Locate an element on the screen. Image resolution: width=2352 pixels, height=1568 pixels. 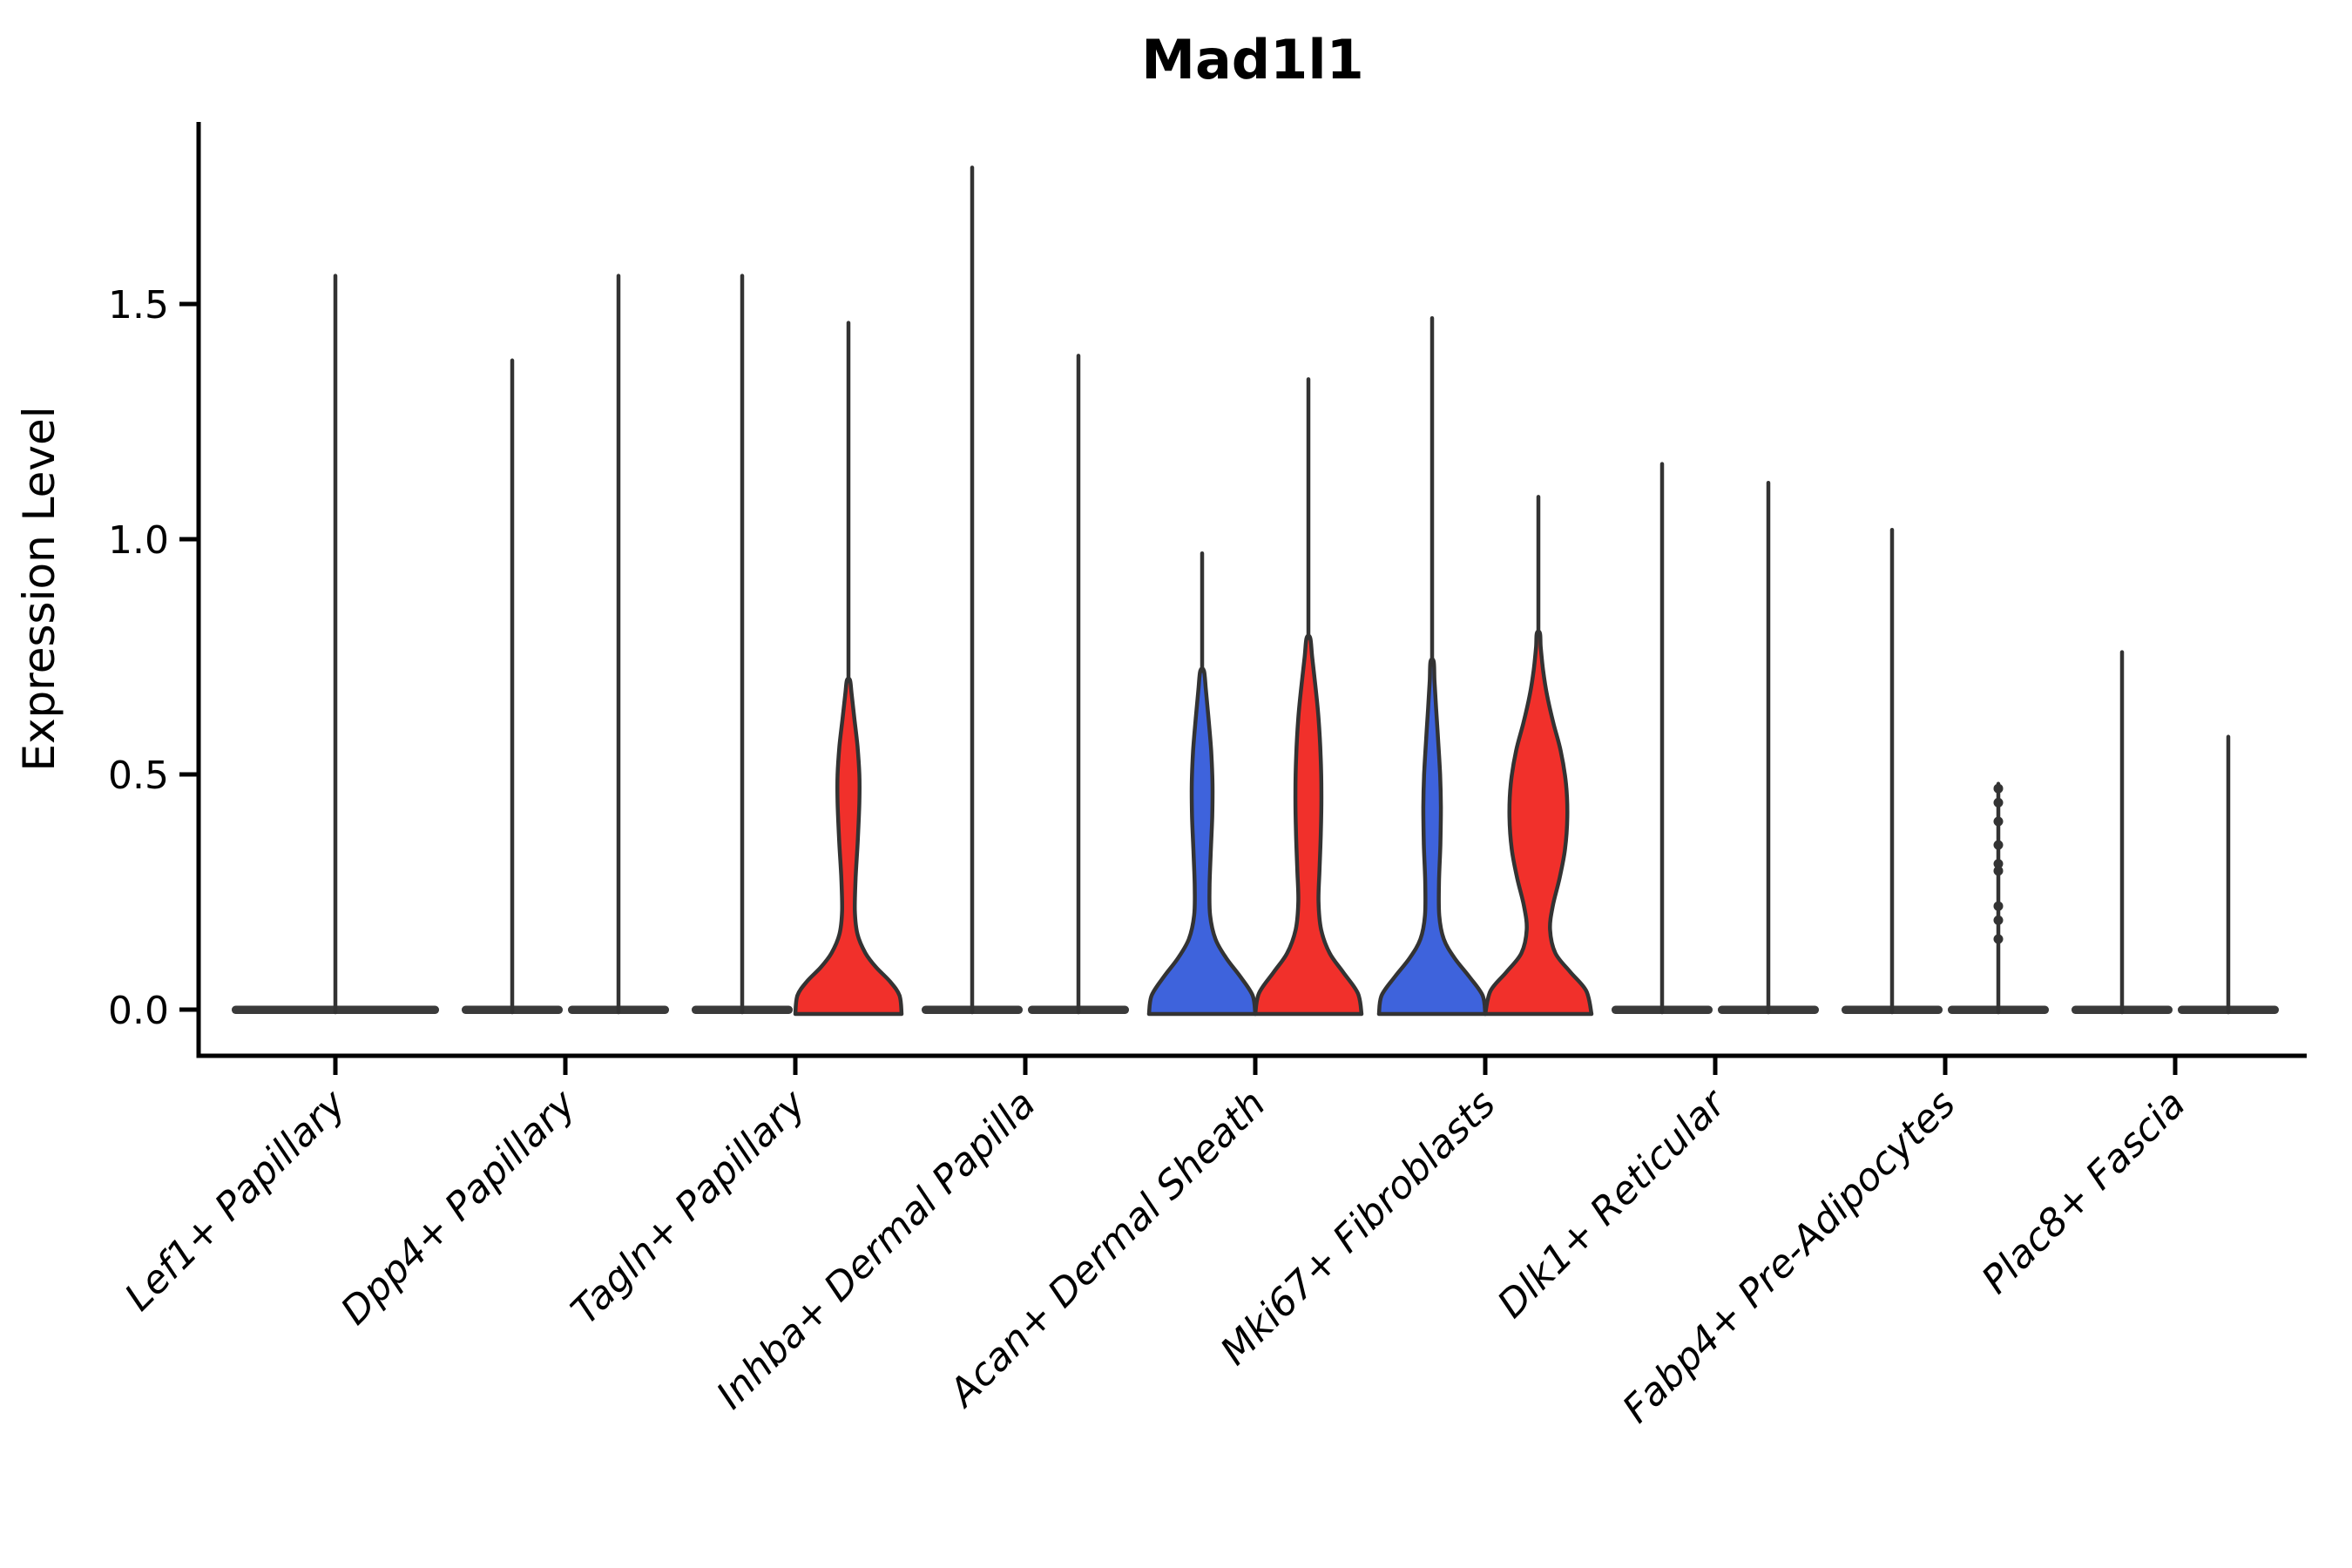
y-tick-label: 1.5 is located at coordinates (138, 305).